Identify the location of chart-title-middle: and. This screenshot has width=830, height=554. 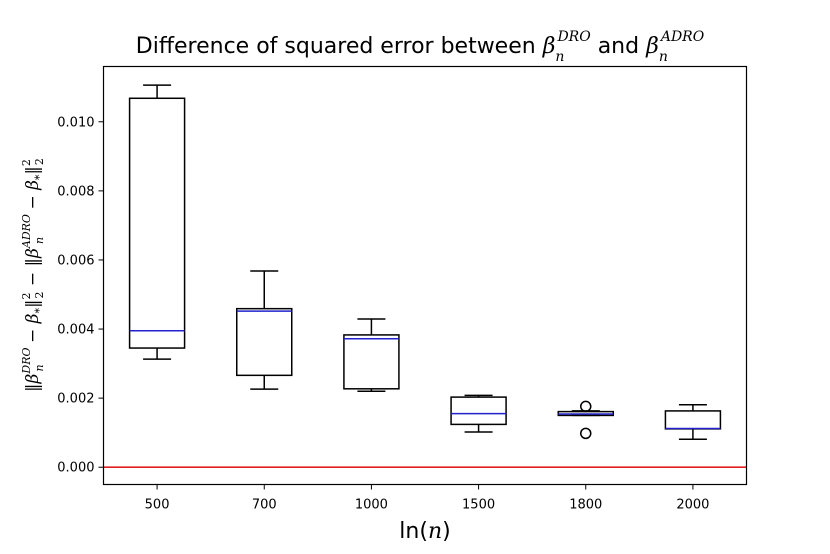
(618, 46).